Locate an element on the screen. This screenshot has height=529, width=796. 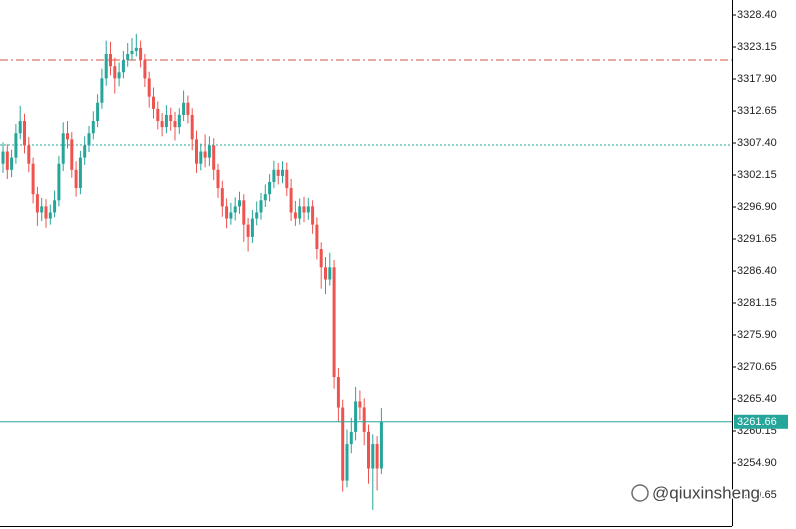
y-tick-label: 3323.15 is located at coordinates (757, 47).